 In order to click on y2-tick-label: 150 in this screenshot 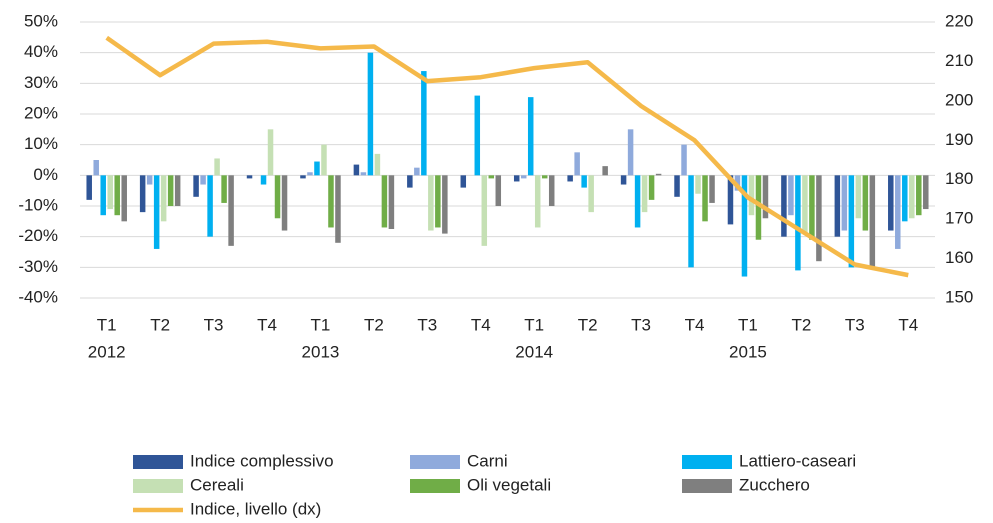, I will do `click(959, 296)`.